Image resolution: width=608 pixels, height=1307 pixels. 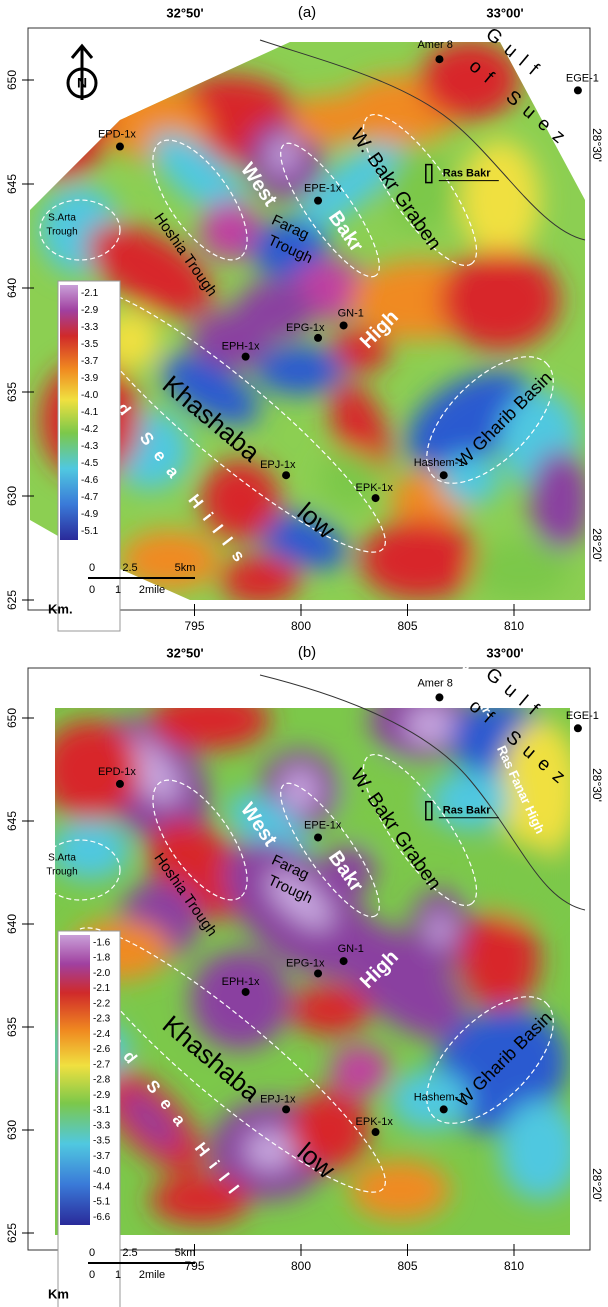 I want to click on colorbar-label: -1.6, so click(x=102, y=942).